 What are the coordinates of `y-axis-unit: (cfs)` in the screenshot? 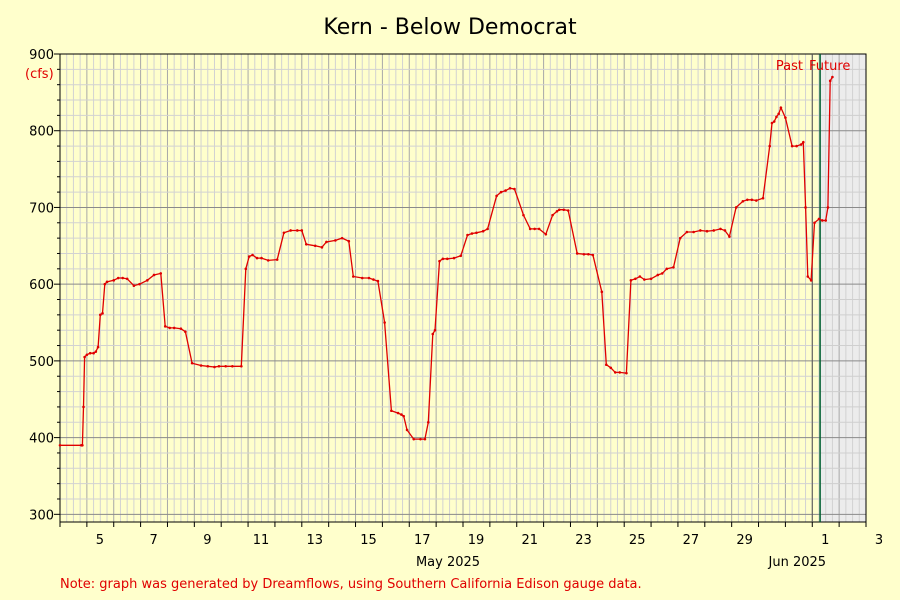 It's located at (39, 74).